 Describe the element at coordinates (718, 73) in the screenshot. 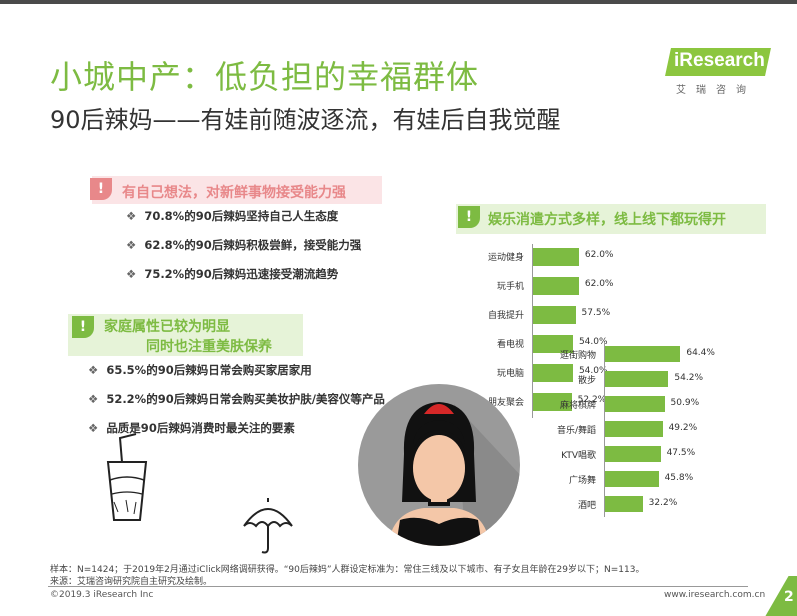

I see `iresearch-logo: iResearch 艾瑞咨询` at that location.